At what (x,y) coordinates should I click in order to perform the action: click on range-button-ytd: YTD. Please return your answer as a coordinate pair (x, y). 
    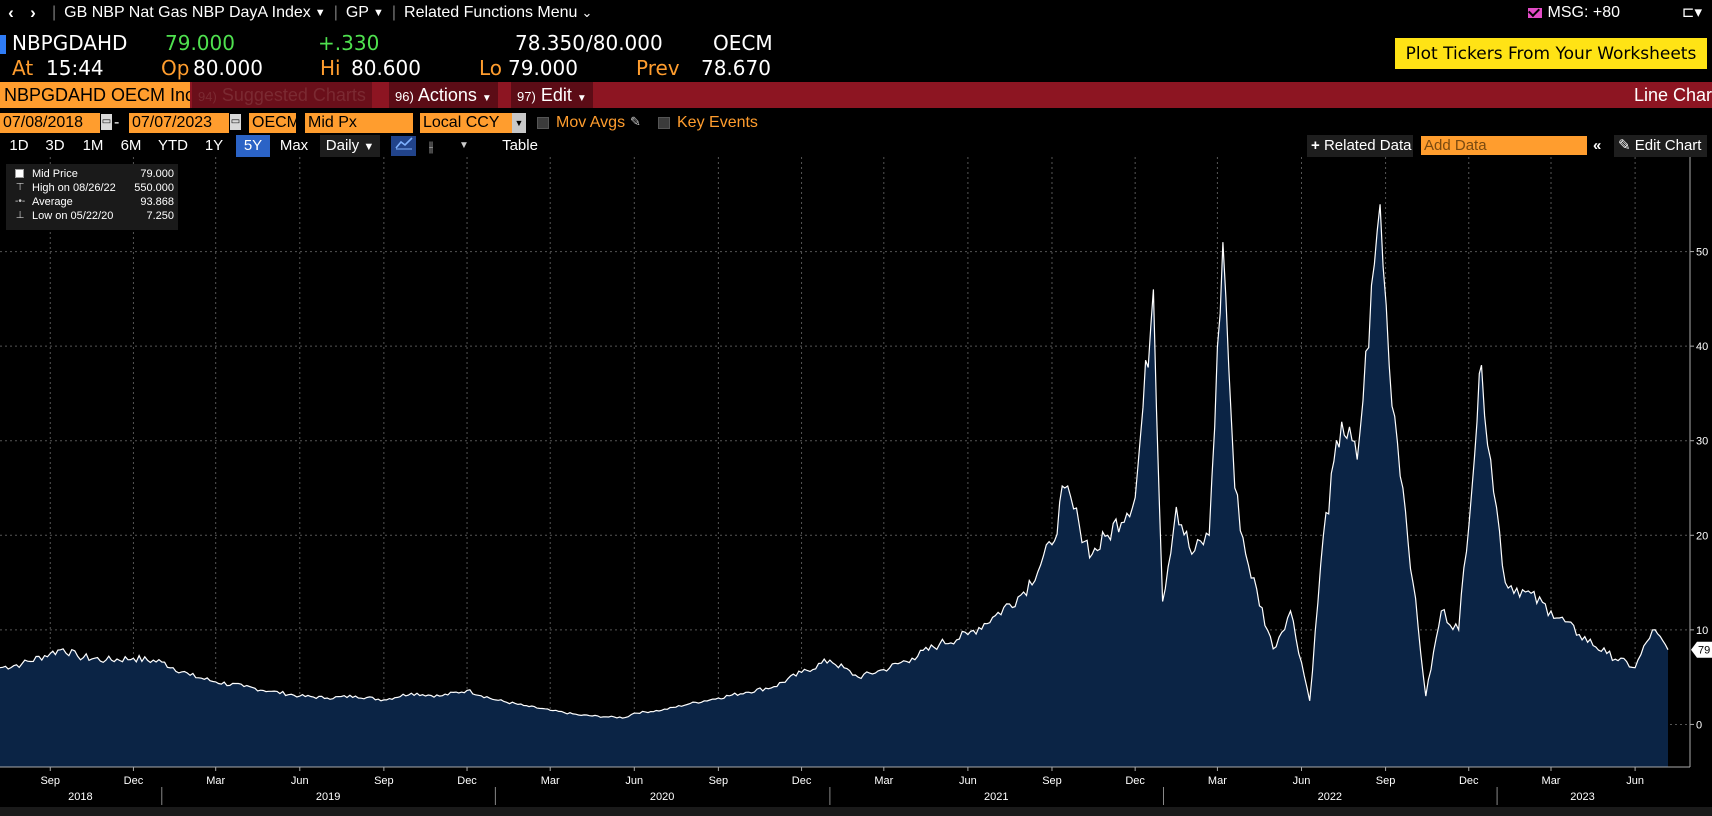
    Looking at the image, I should click on (173, 145).